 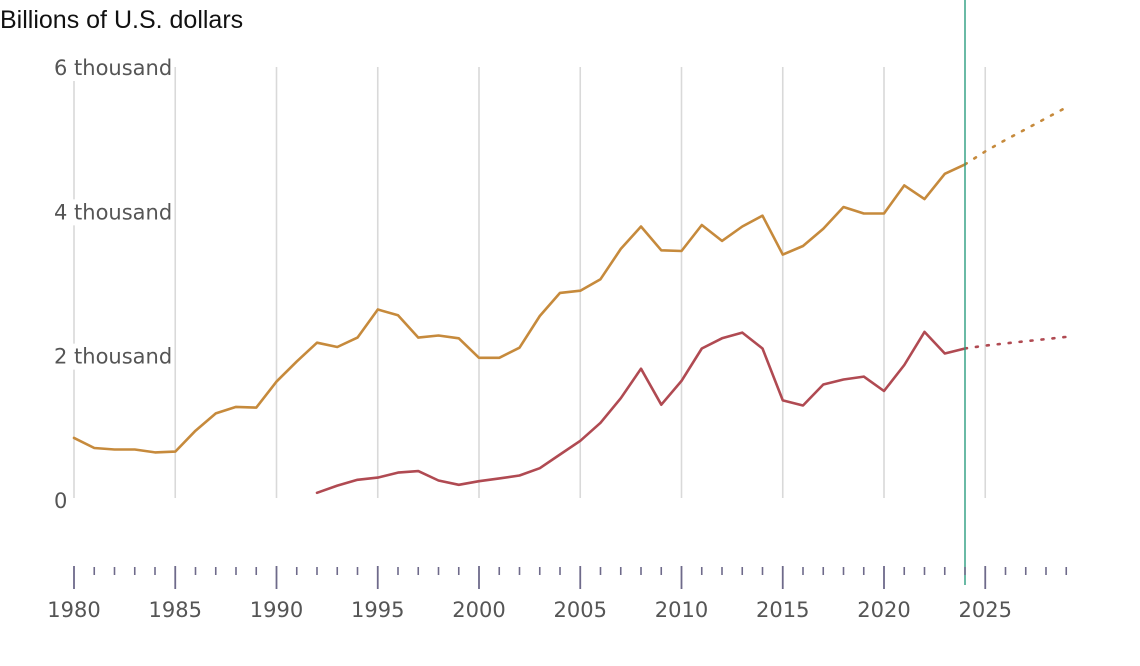 I want to click on x-tick-label: 2025, so click(x=985, y=610).